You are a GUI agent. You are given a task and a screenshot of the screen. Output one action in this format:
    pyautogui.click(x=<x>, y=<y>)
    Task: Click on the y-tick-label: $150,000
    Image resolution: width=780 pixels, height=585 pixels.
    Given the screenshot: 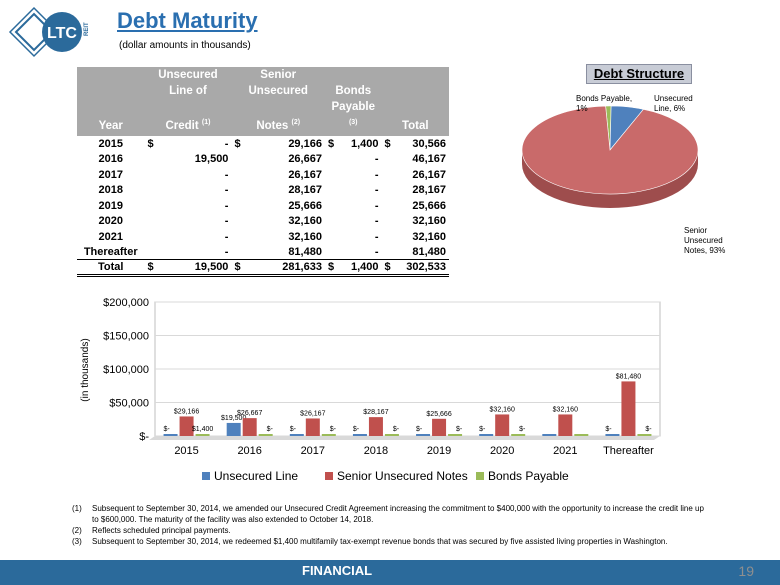 What is the action you would take?
    pyautogui.click(x=126, y=337)
    